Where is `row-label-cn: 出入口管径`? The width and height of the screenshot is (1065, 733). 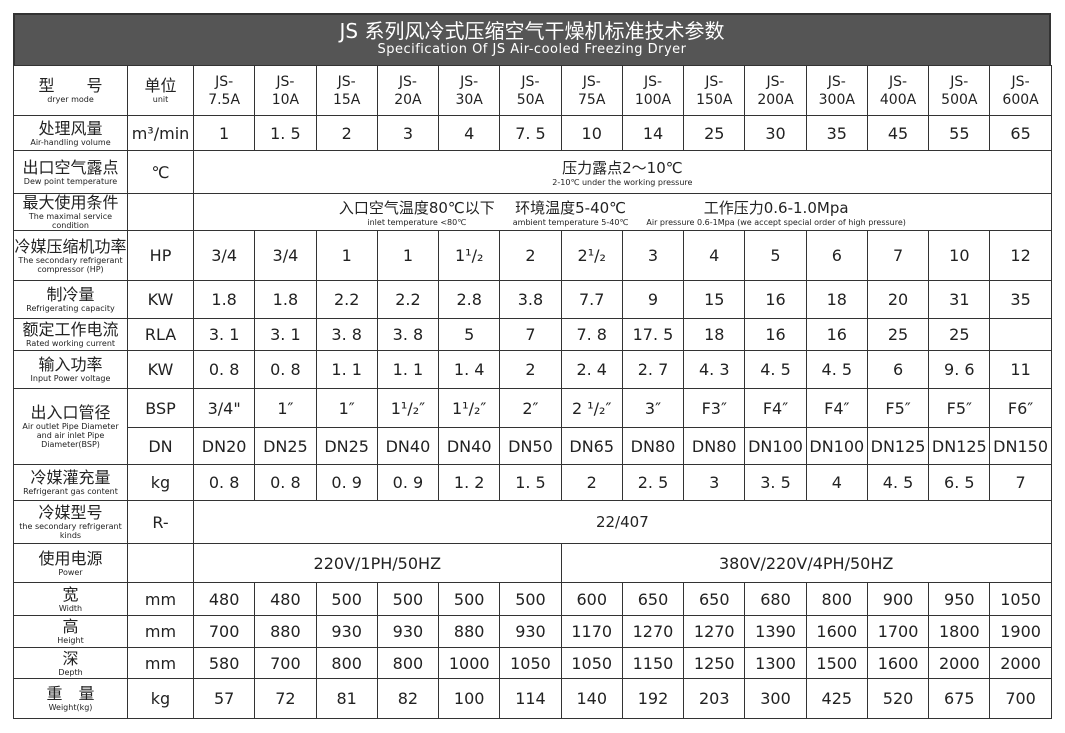 row-label-cn: 出入口管径 is located at coordinates (70, 412).